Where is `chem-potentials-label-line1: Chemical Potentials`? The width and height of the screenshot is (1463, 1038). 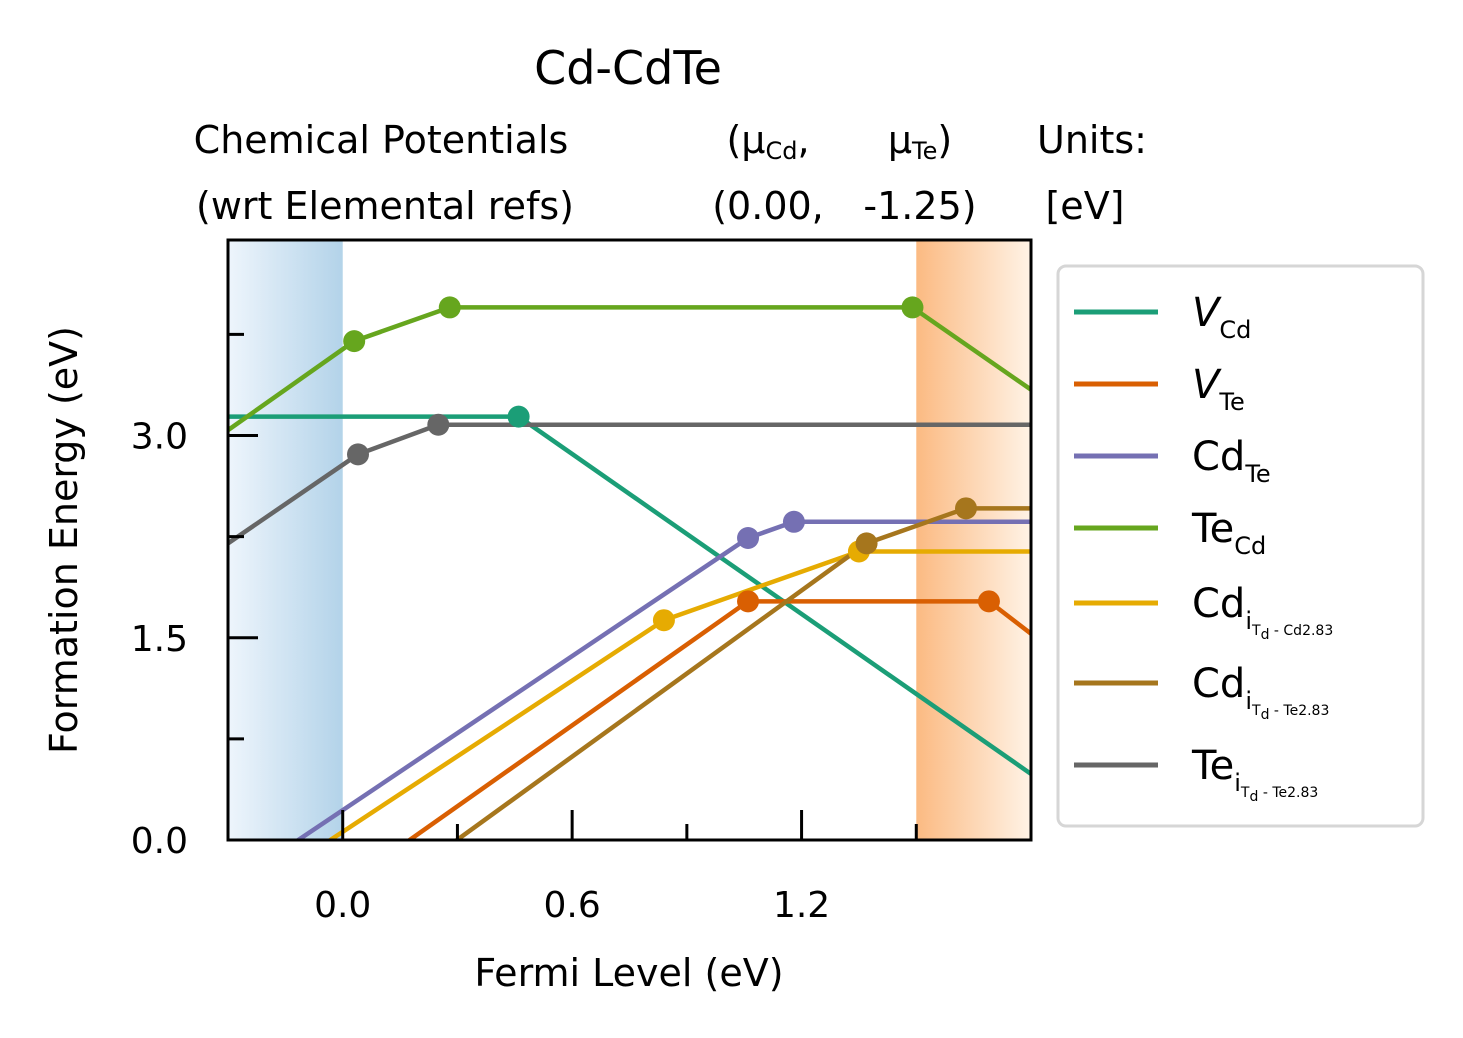 chem-potentials-label-line1: Chemical Potentials is located at coordinates (381, 140).